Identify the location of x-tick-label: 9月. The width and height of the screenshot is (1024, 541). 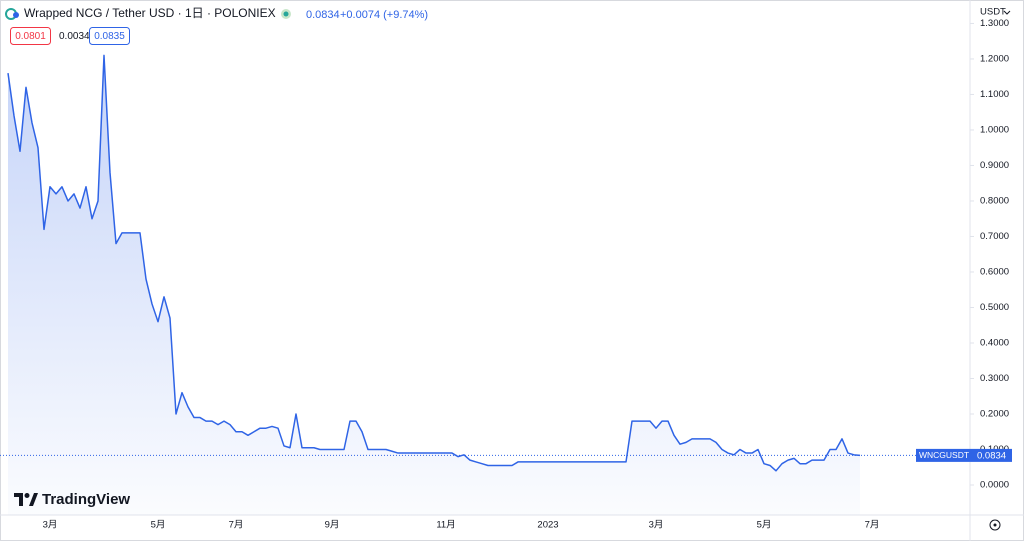
(332, 525).